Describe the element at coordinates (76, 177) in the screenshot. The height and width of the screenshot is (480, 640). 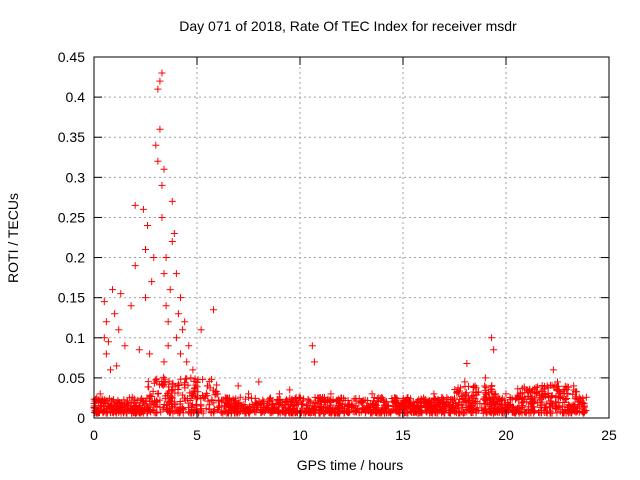
I see `y-tick-label: 0.3` at that location.